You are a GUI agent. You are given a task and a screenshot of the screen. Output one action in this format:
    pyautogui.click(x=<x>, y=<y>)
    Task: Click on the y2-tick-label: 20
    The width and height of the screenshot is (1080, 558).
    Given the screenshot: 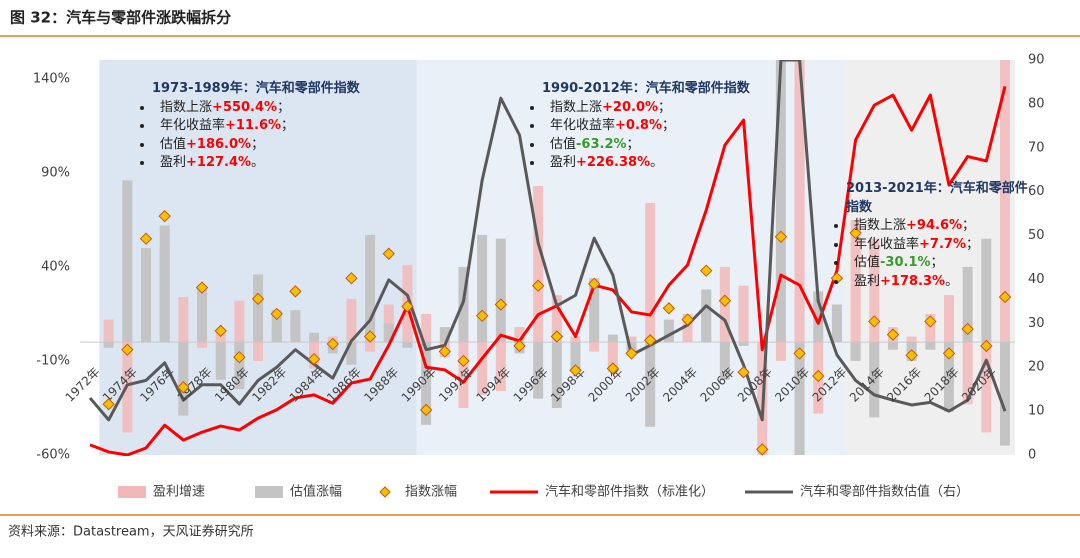 What is the action you would take?
    pyautogui.click(x=1036, y=367)
    